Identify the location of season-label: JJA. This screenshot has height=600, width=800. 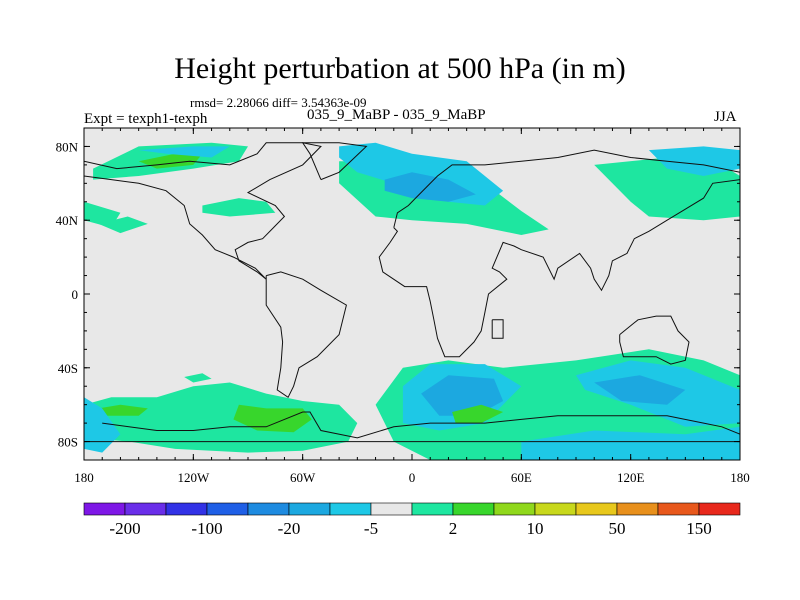
(725, 117).